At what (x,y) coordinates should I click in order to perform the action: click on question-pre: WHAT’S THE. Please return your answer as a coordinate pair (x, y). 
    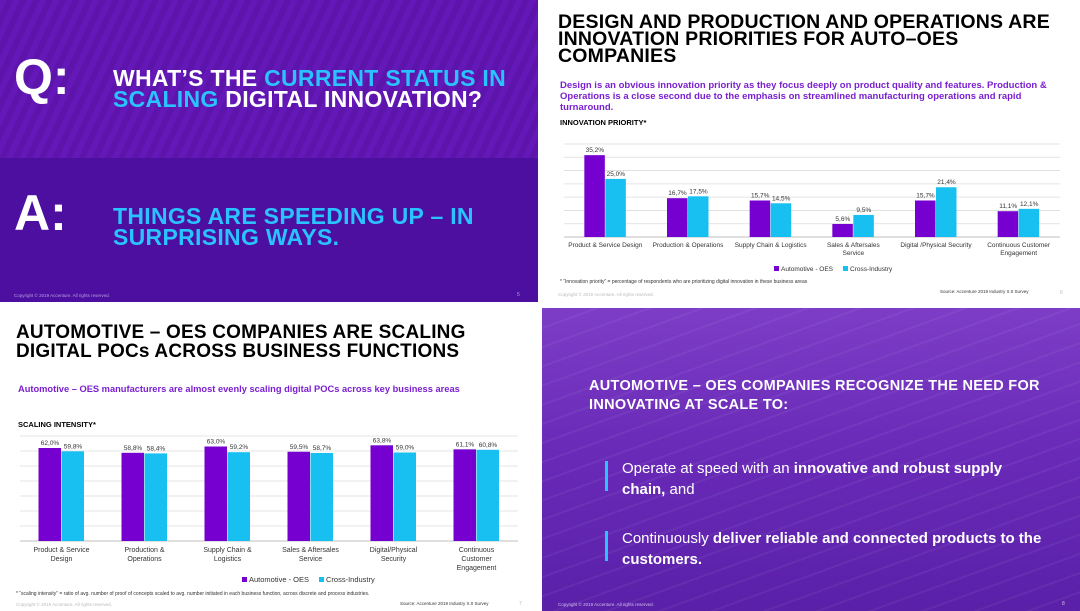
    Looking at the image, I should click on (189, 78).